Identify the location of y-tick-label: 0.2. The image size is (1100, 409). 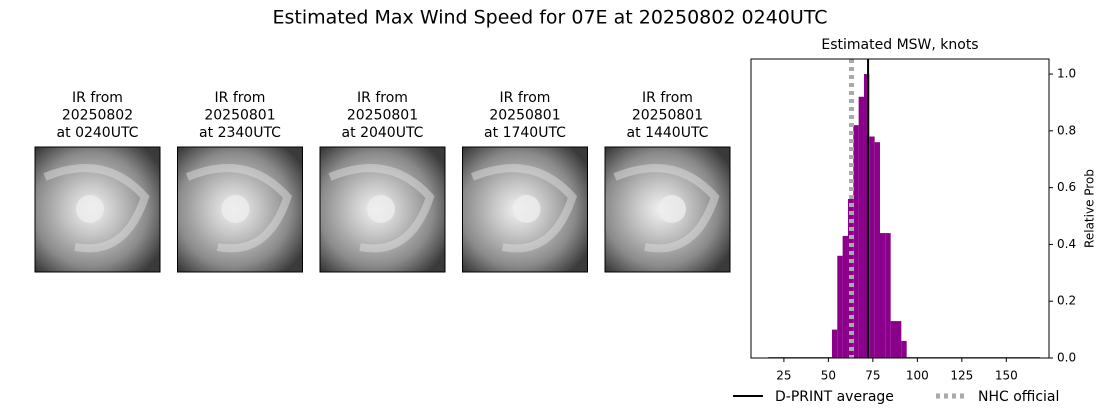
(1066, 301).